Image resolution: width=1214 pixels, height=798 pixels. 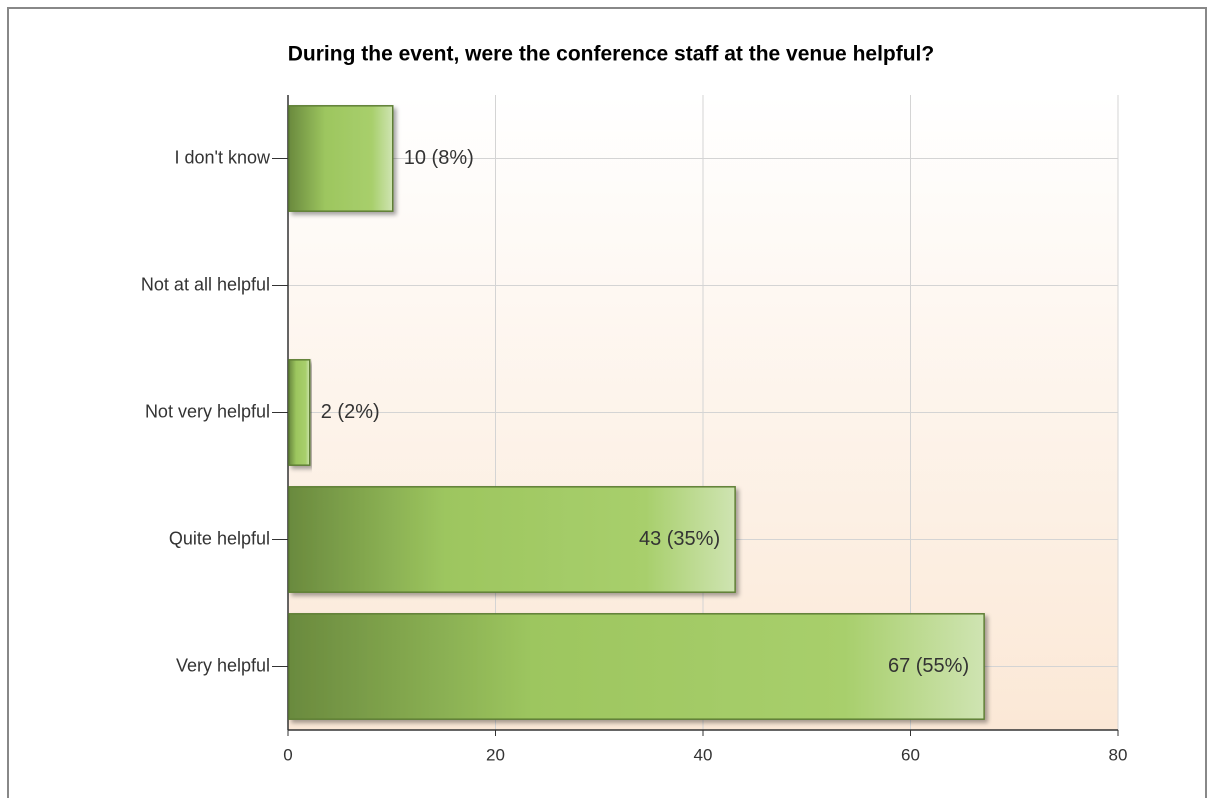 I want to click on value-label: 43 (35%), so click(x=679, y=539).